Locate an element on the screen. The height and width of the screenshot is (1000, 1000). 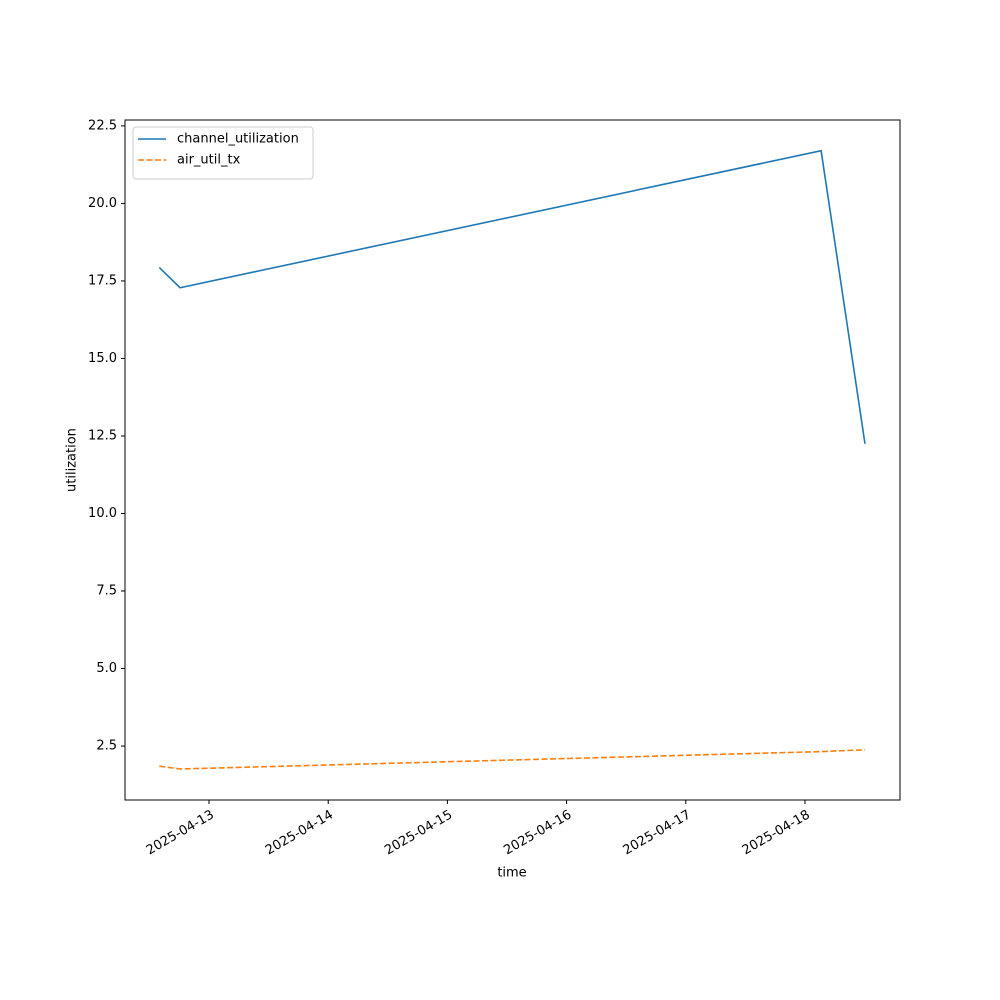
x-tick-label: 2025-04-13 is located at coordinates (180, 833).